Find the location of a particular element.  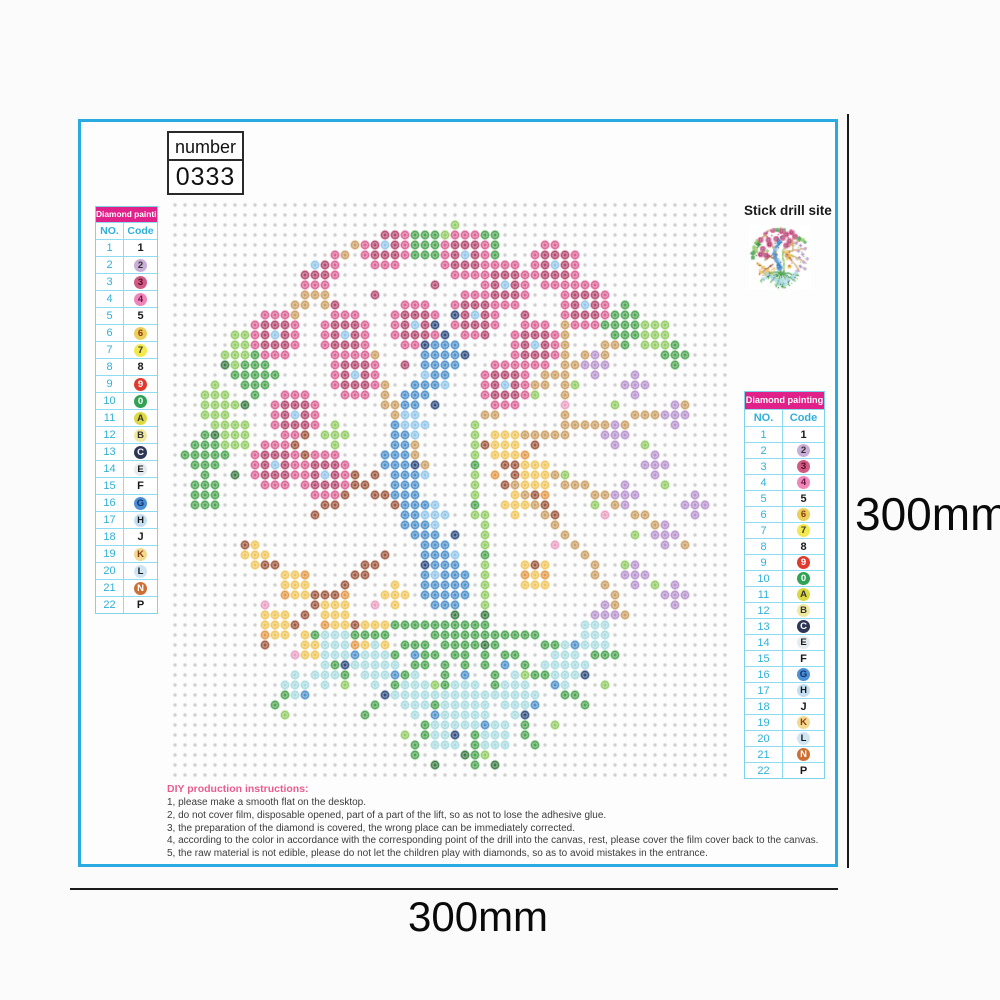

color-row: 11 A is located at coordinates (126, 417).